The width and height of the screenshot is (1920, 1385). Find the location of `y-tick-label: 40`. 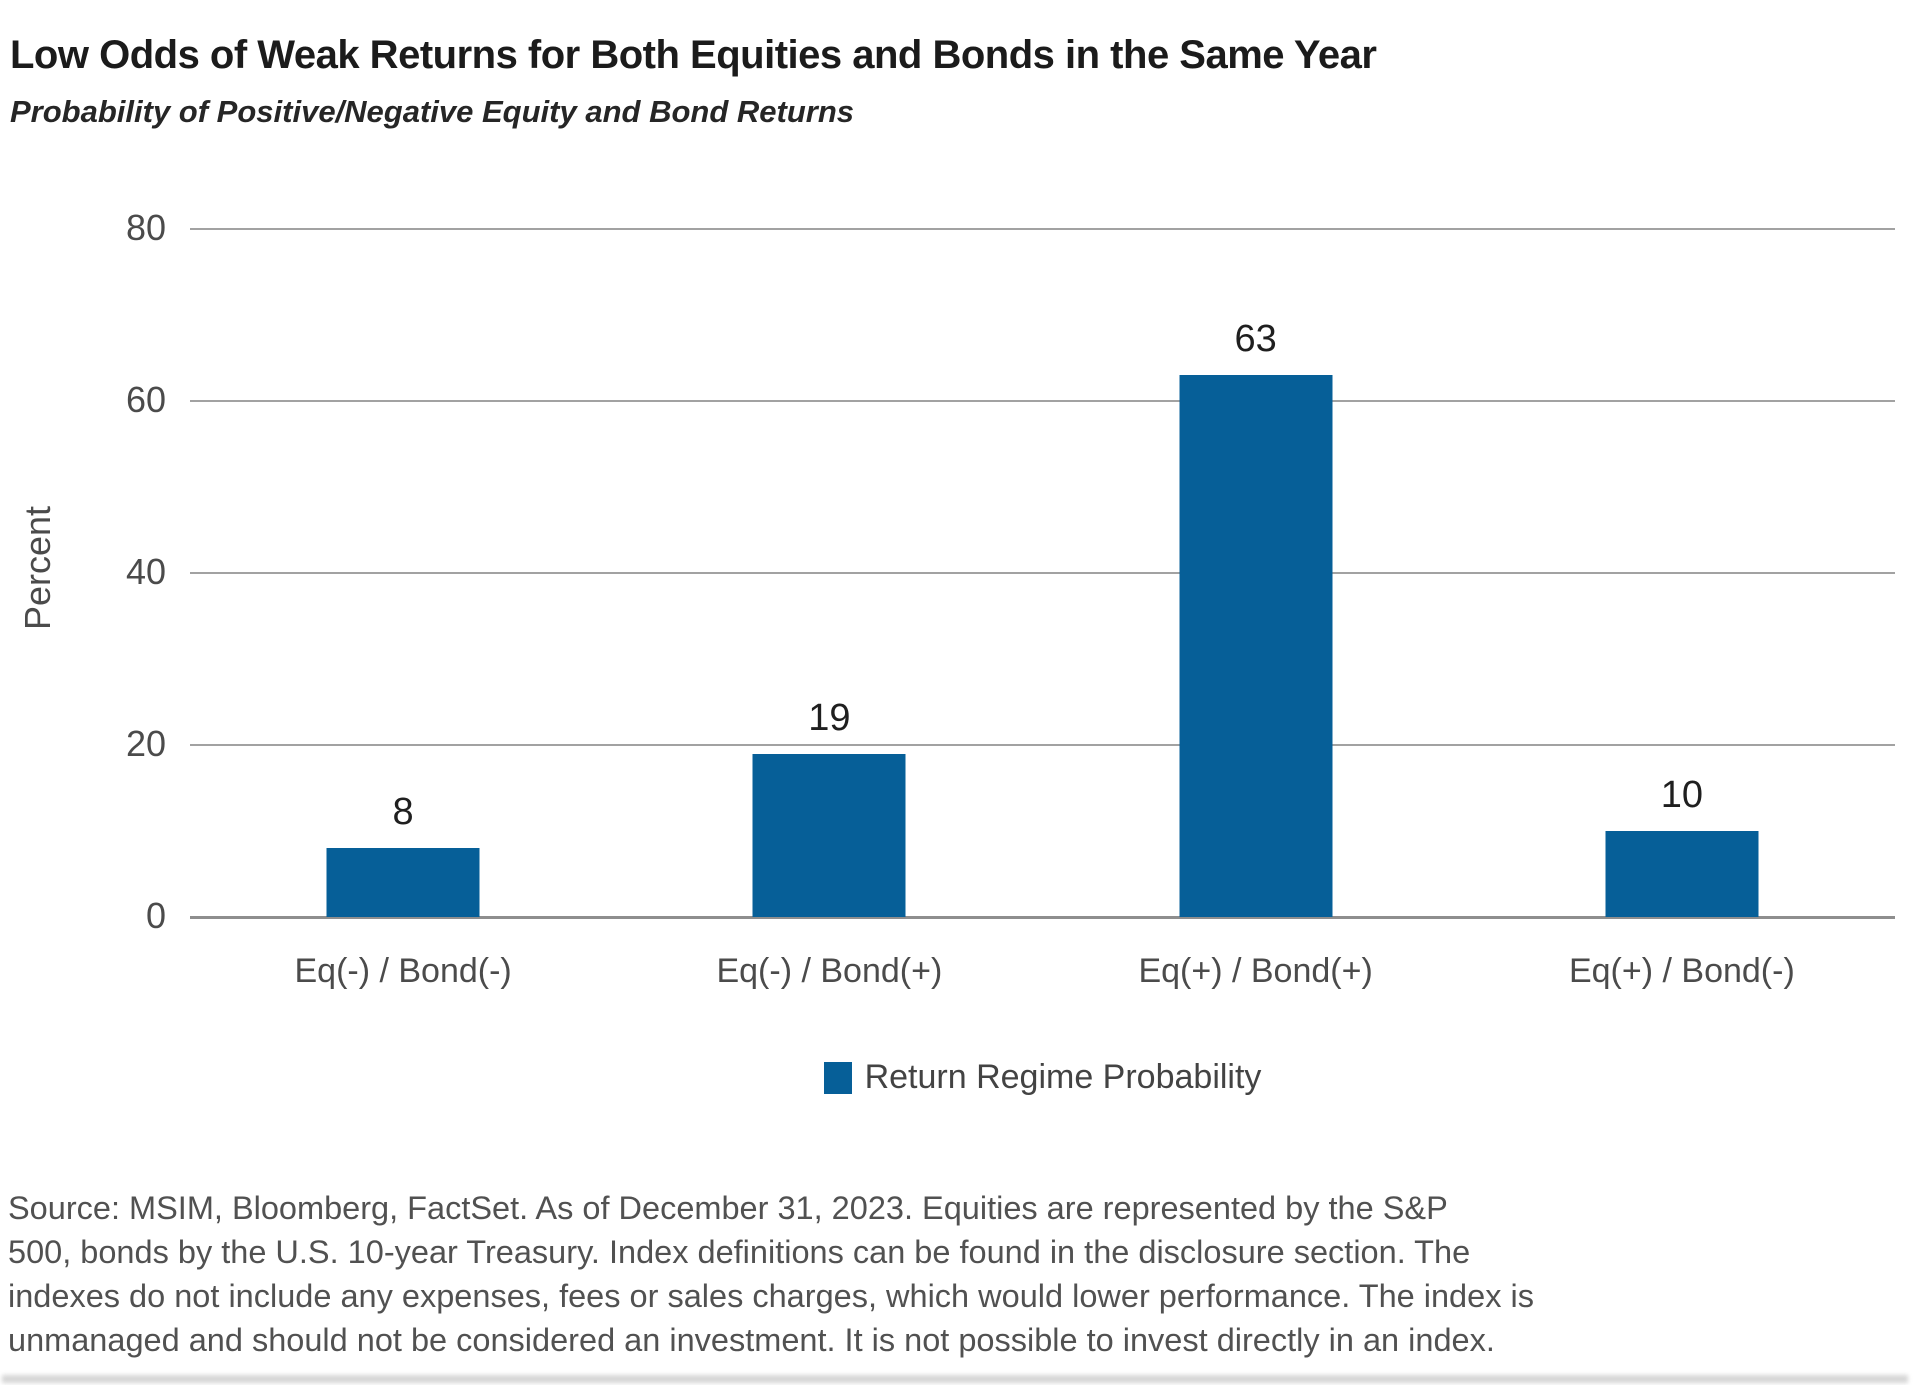

y-tick-label: 40 is located at coordinates (145, 572).